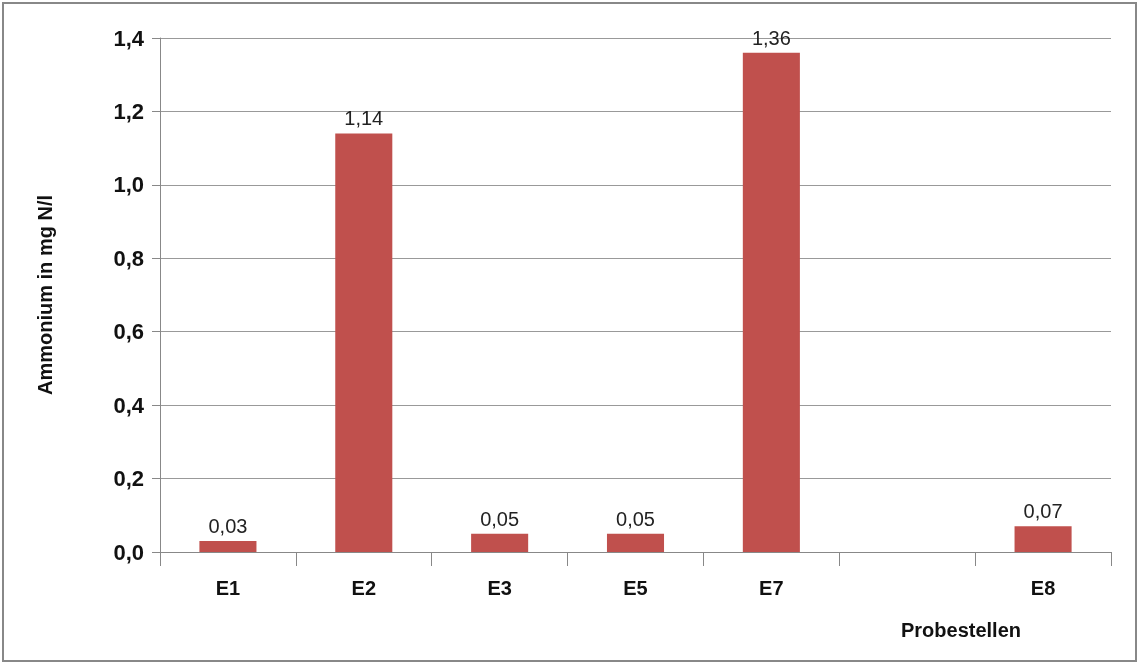 The image size is (1143, 668). I want to click on data-label: 0,07, so click(1043, 511).